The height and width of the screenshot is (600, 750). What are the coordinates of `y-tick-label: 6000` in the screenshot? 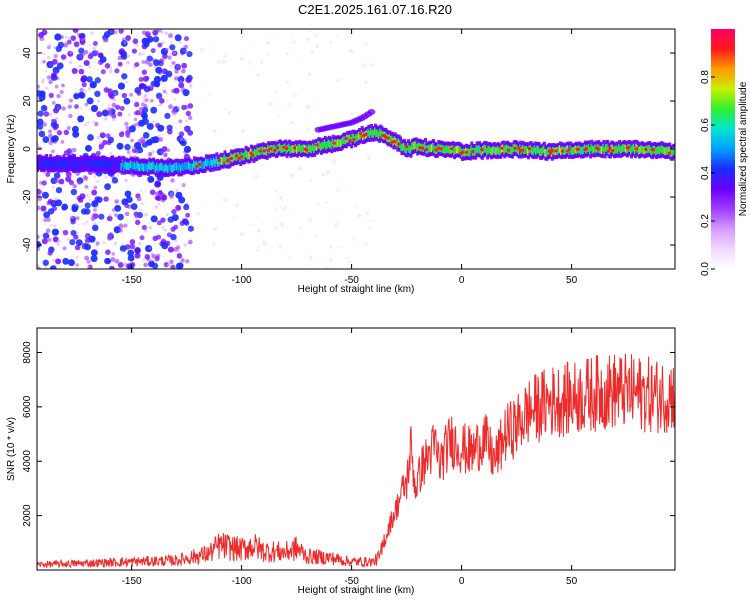 It's located at (27, 406).